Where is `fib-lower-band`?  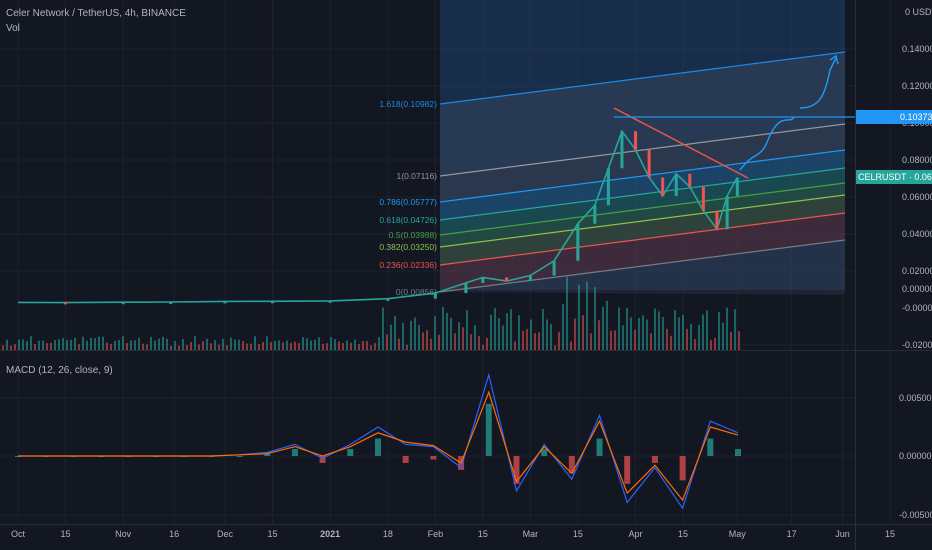 fib-lower-band is located at coordinates (642, 267).